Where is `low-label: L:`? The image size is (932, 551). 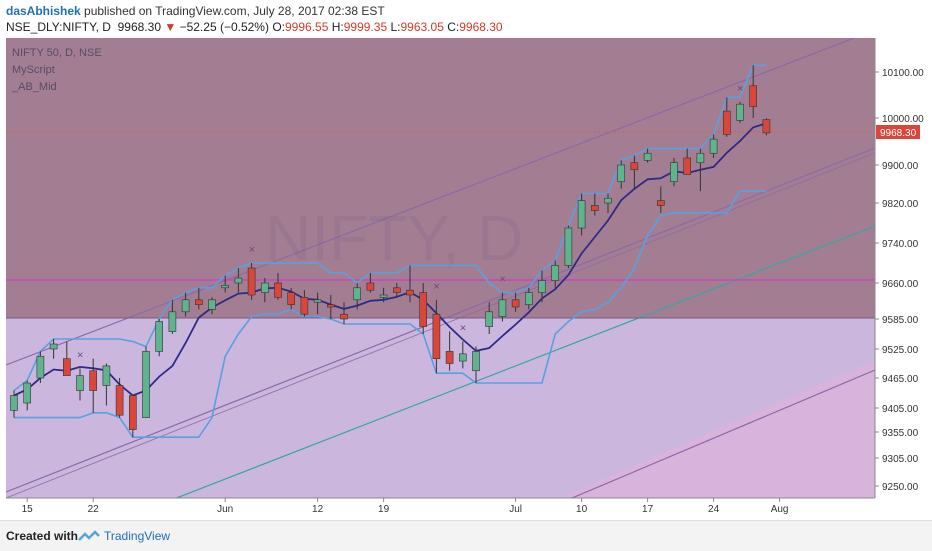 low-label: L: is located at coordinates (395, 27).